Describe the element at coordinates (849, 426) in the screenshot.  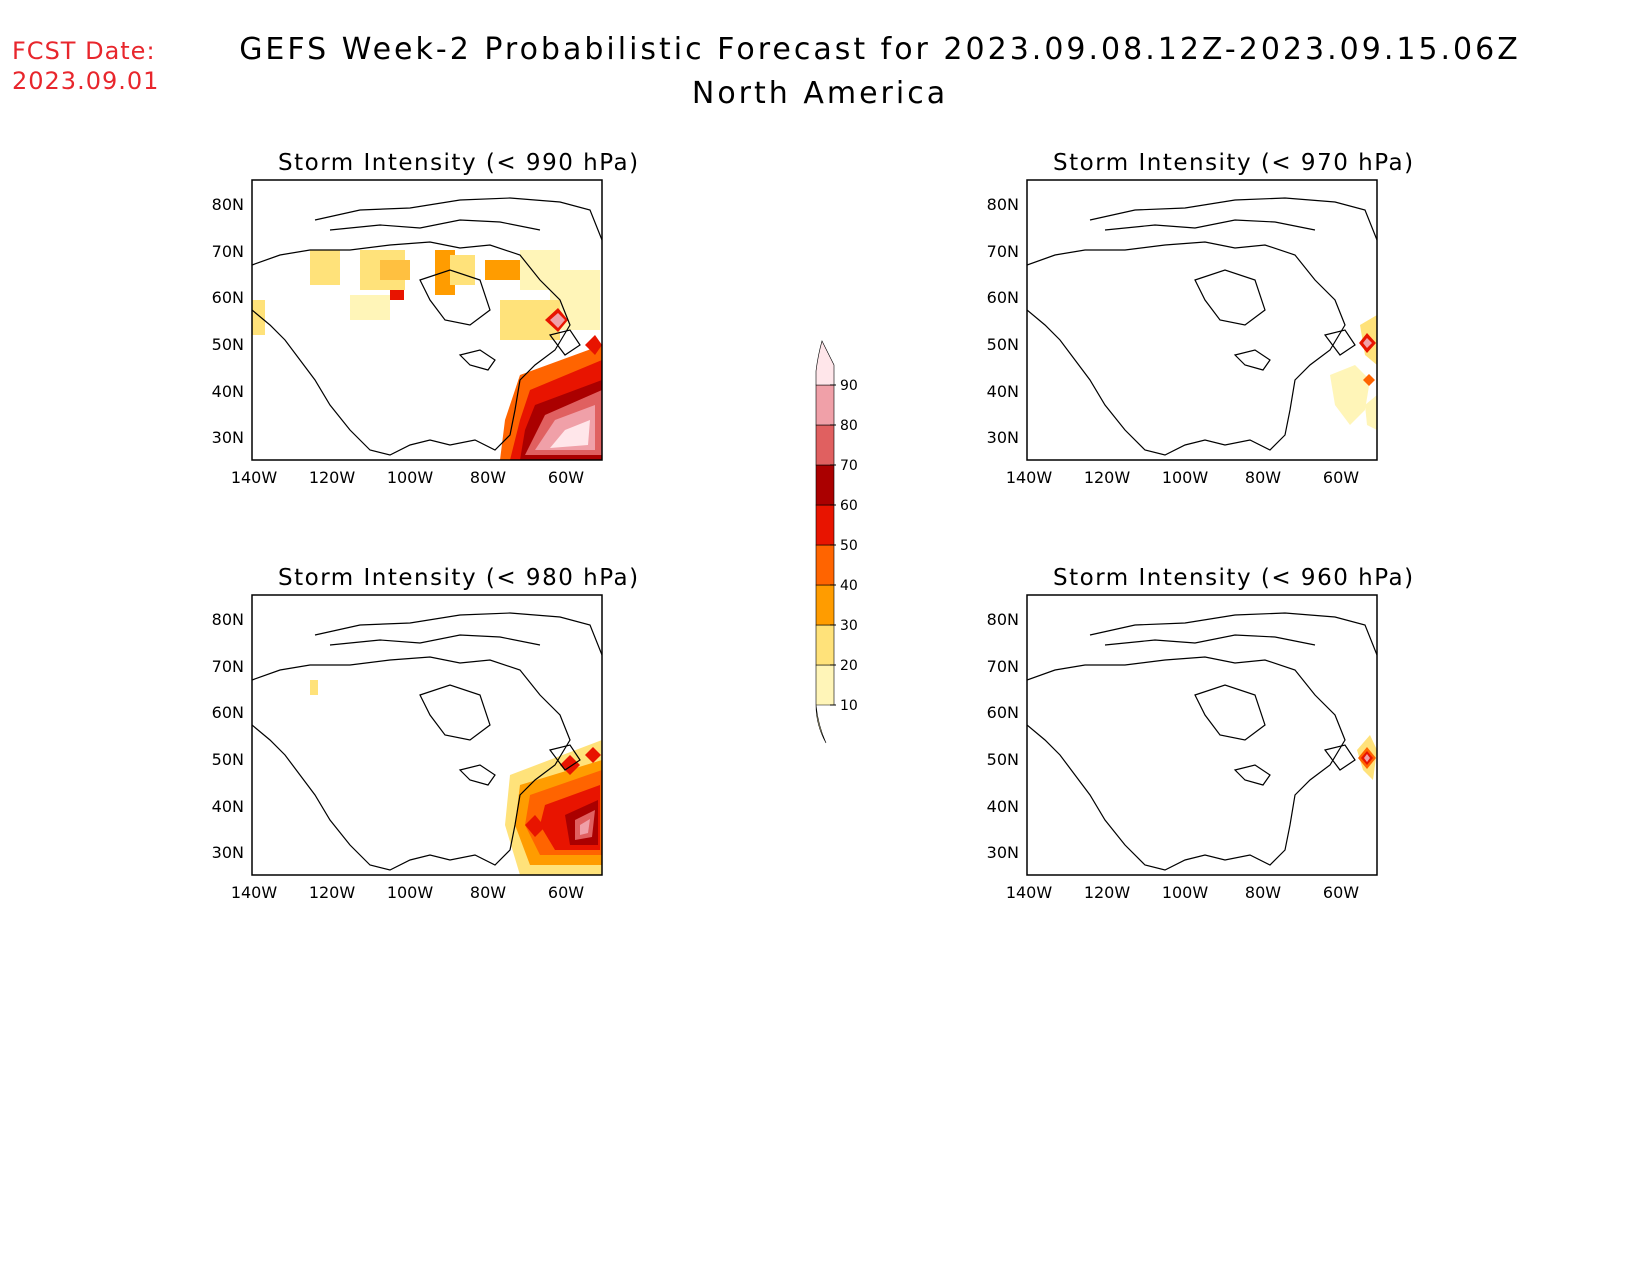
I see `colorbar-level-label: 80` at that location.